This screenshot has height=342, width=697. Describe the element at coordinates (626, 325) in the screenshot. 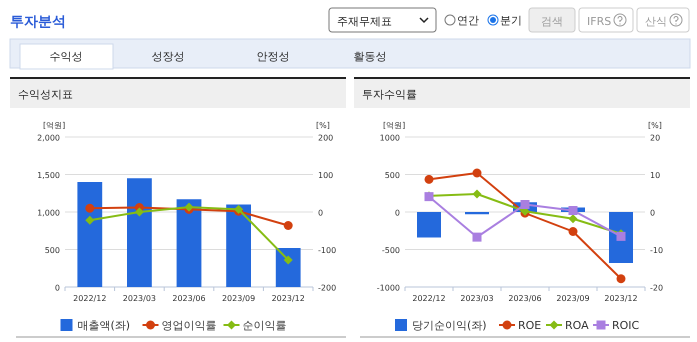

I see `legend-label: ROIC` at that location.